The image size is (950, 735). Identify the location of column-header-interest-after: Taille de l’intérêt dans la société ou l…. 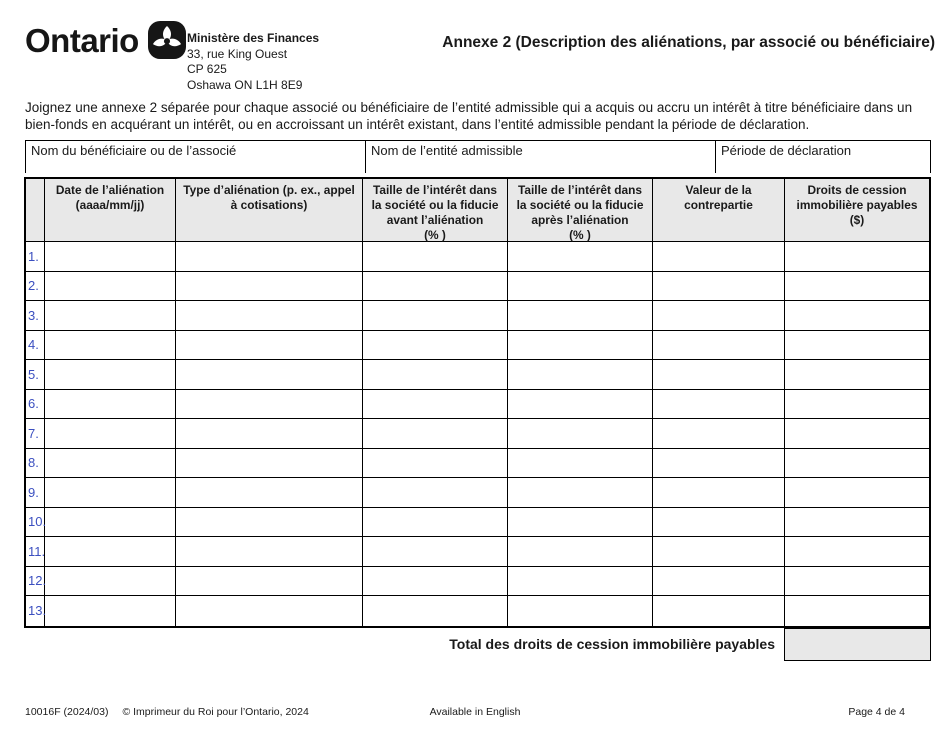
(580, 210).